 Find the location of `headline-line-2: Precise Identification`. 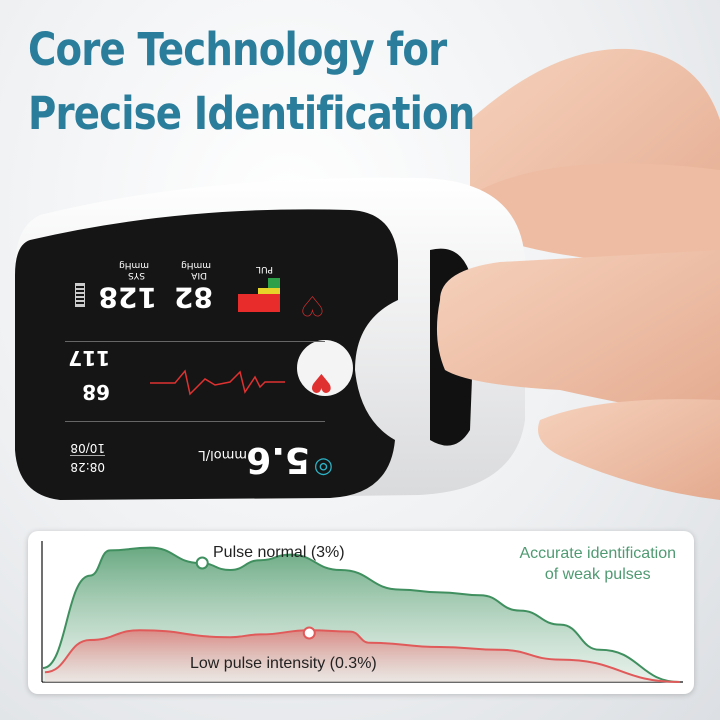

headline-line-2: Precise Identification is located at coordinates (251, 113).